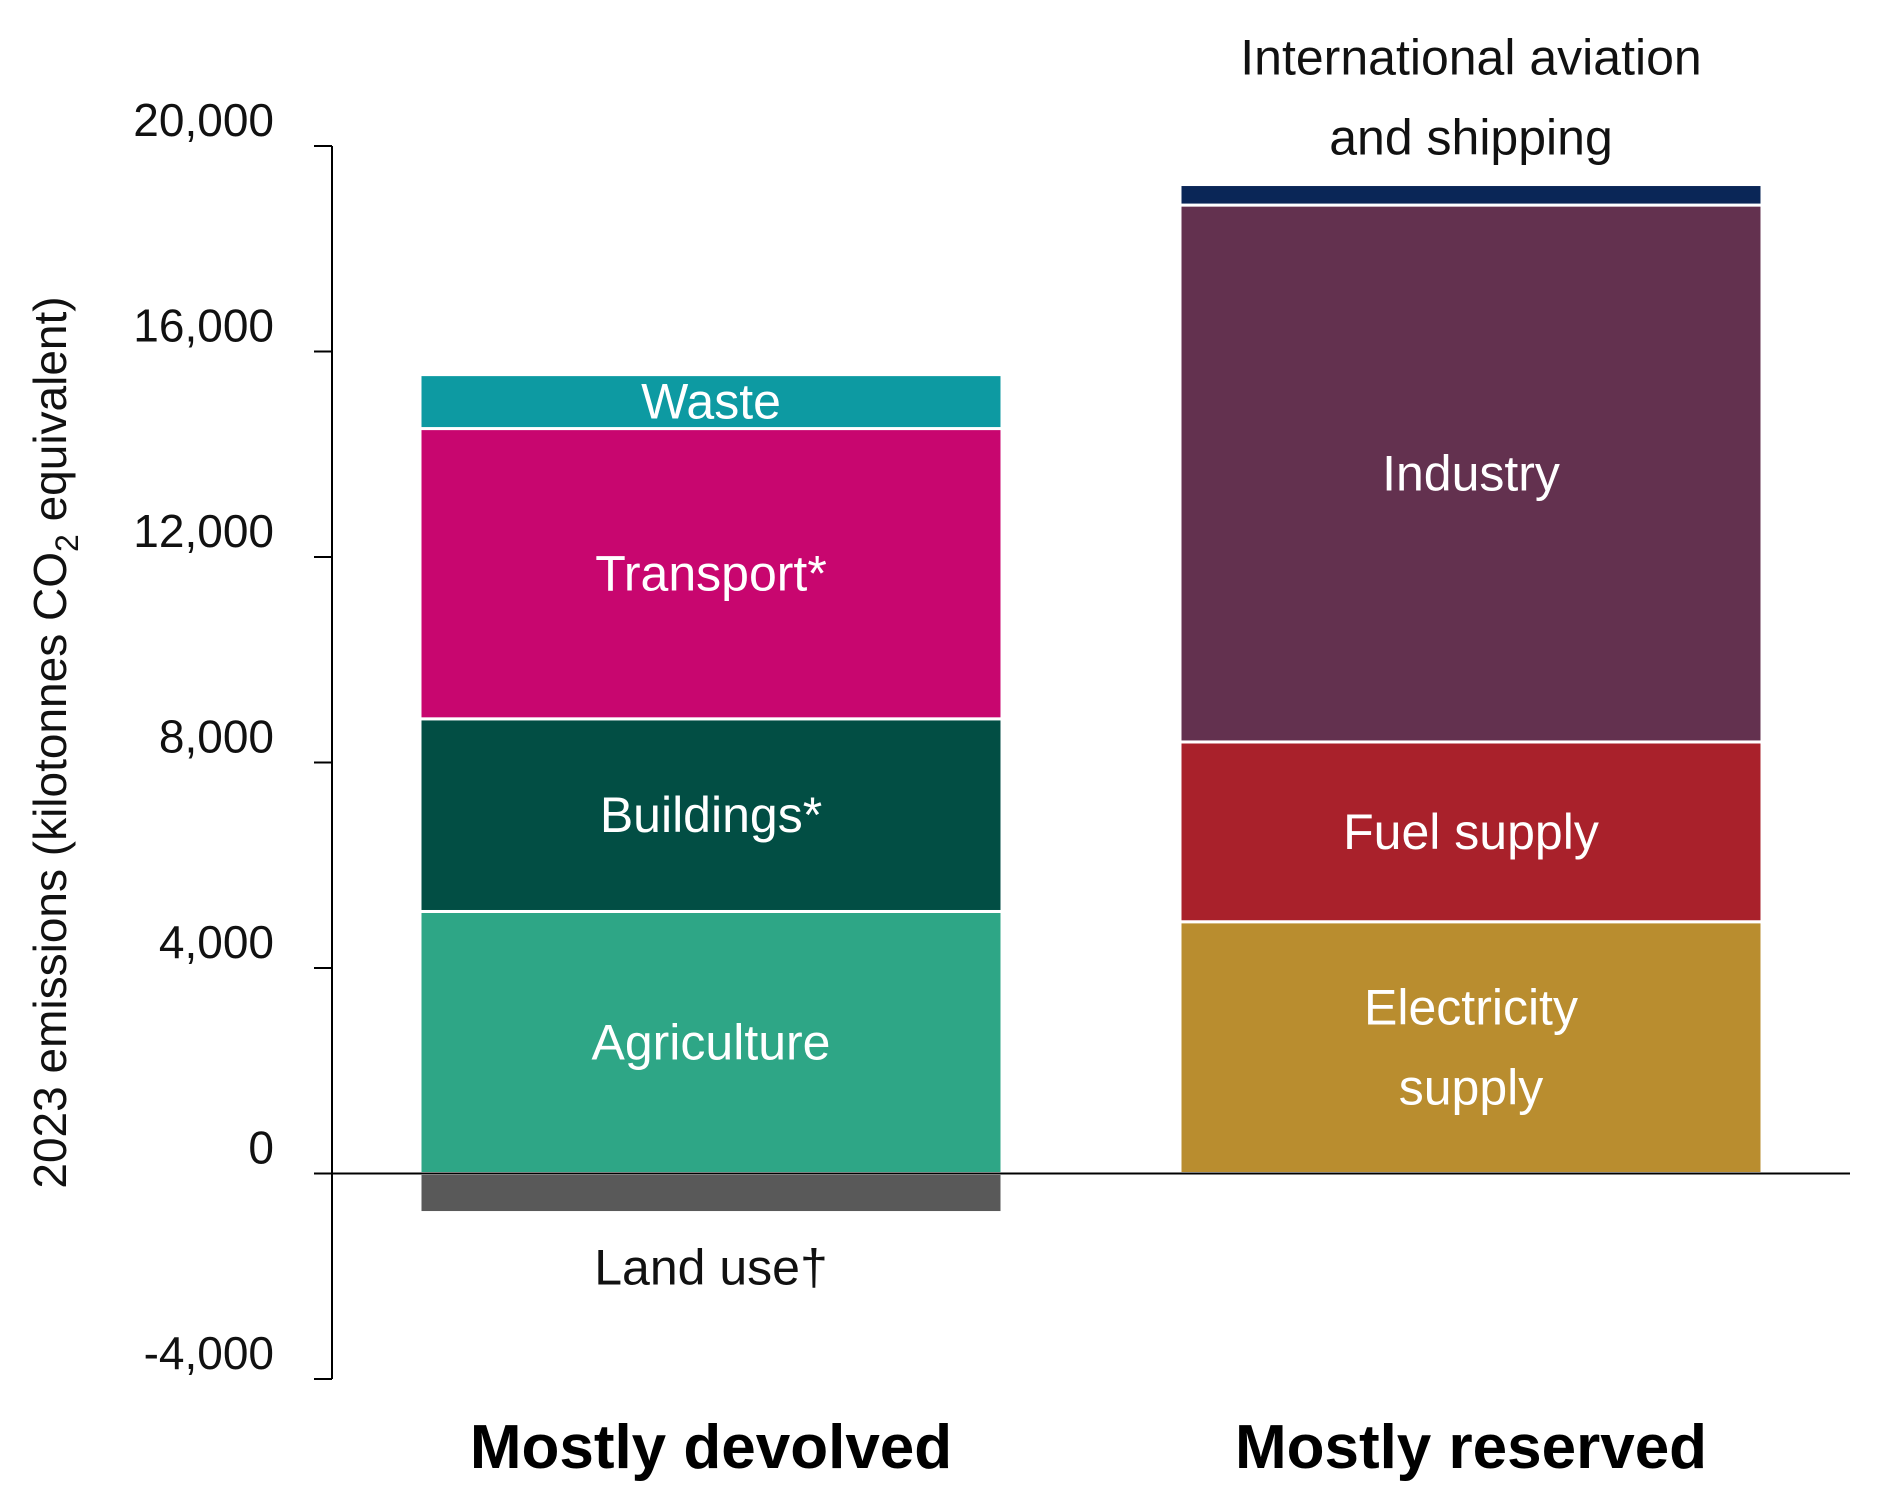 The width and height of the screenshot is (1891, 1501). What do you see at coordinates (1471, 1447) in the screenshot?
I see `category-label-mostly-reserved: Mostly reserved` at bounding box center [1471, 1447].